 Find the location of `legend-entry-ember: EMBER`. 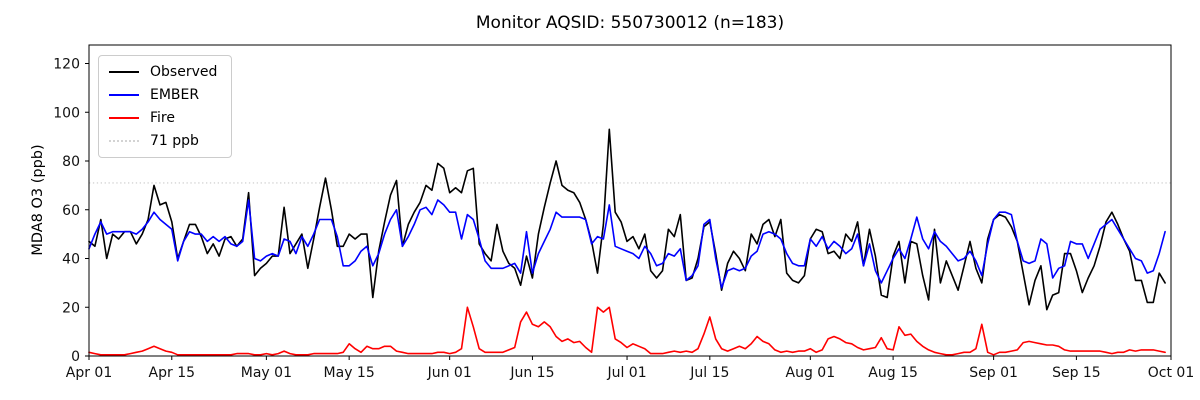

legend-entry-ember: EMBER is located at coordinates (163, 95).